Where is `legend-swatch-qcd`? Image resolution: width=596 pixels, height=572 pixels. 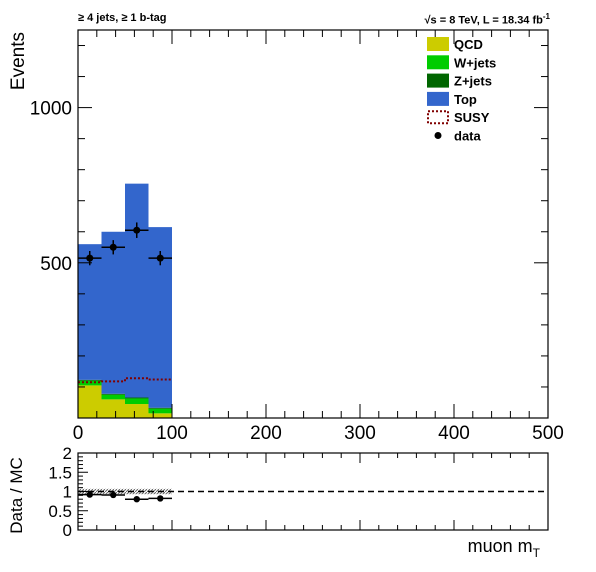 legend-swatch-qcd is located at coordinates (438, 44).